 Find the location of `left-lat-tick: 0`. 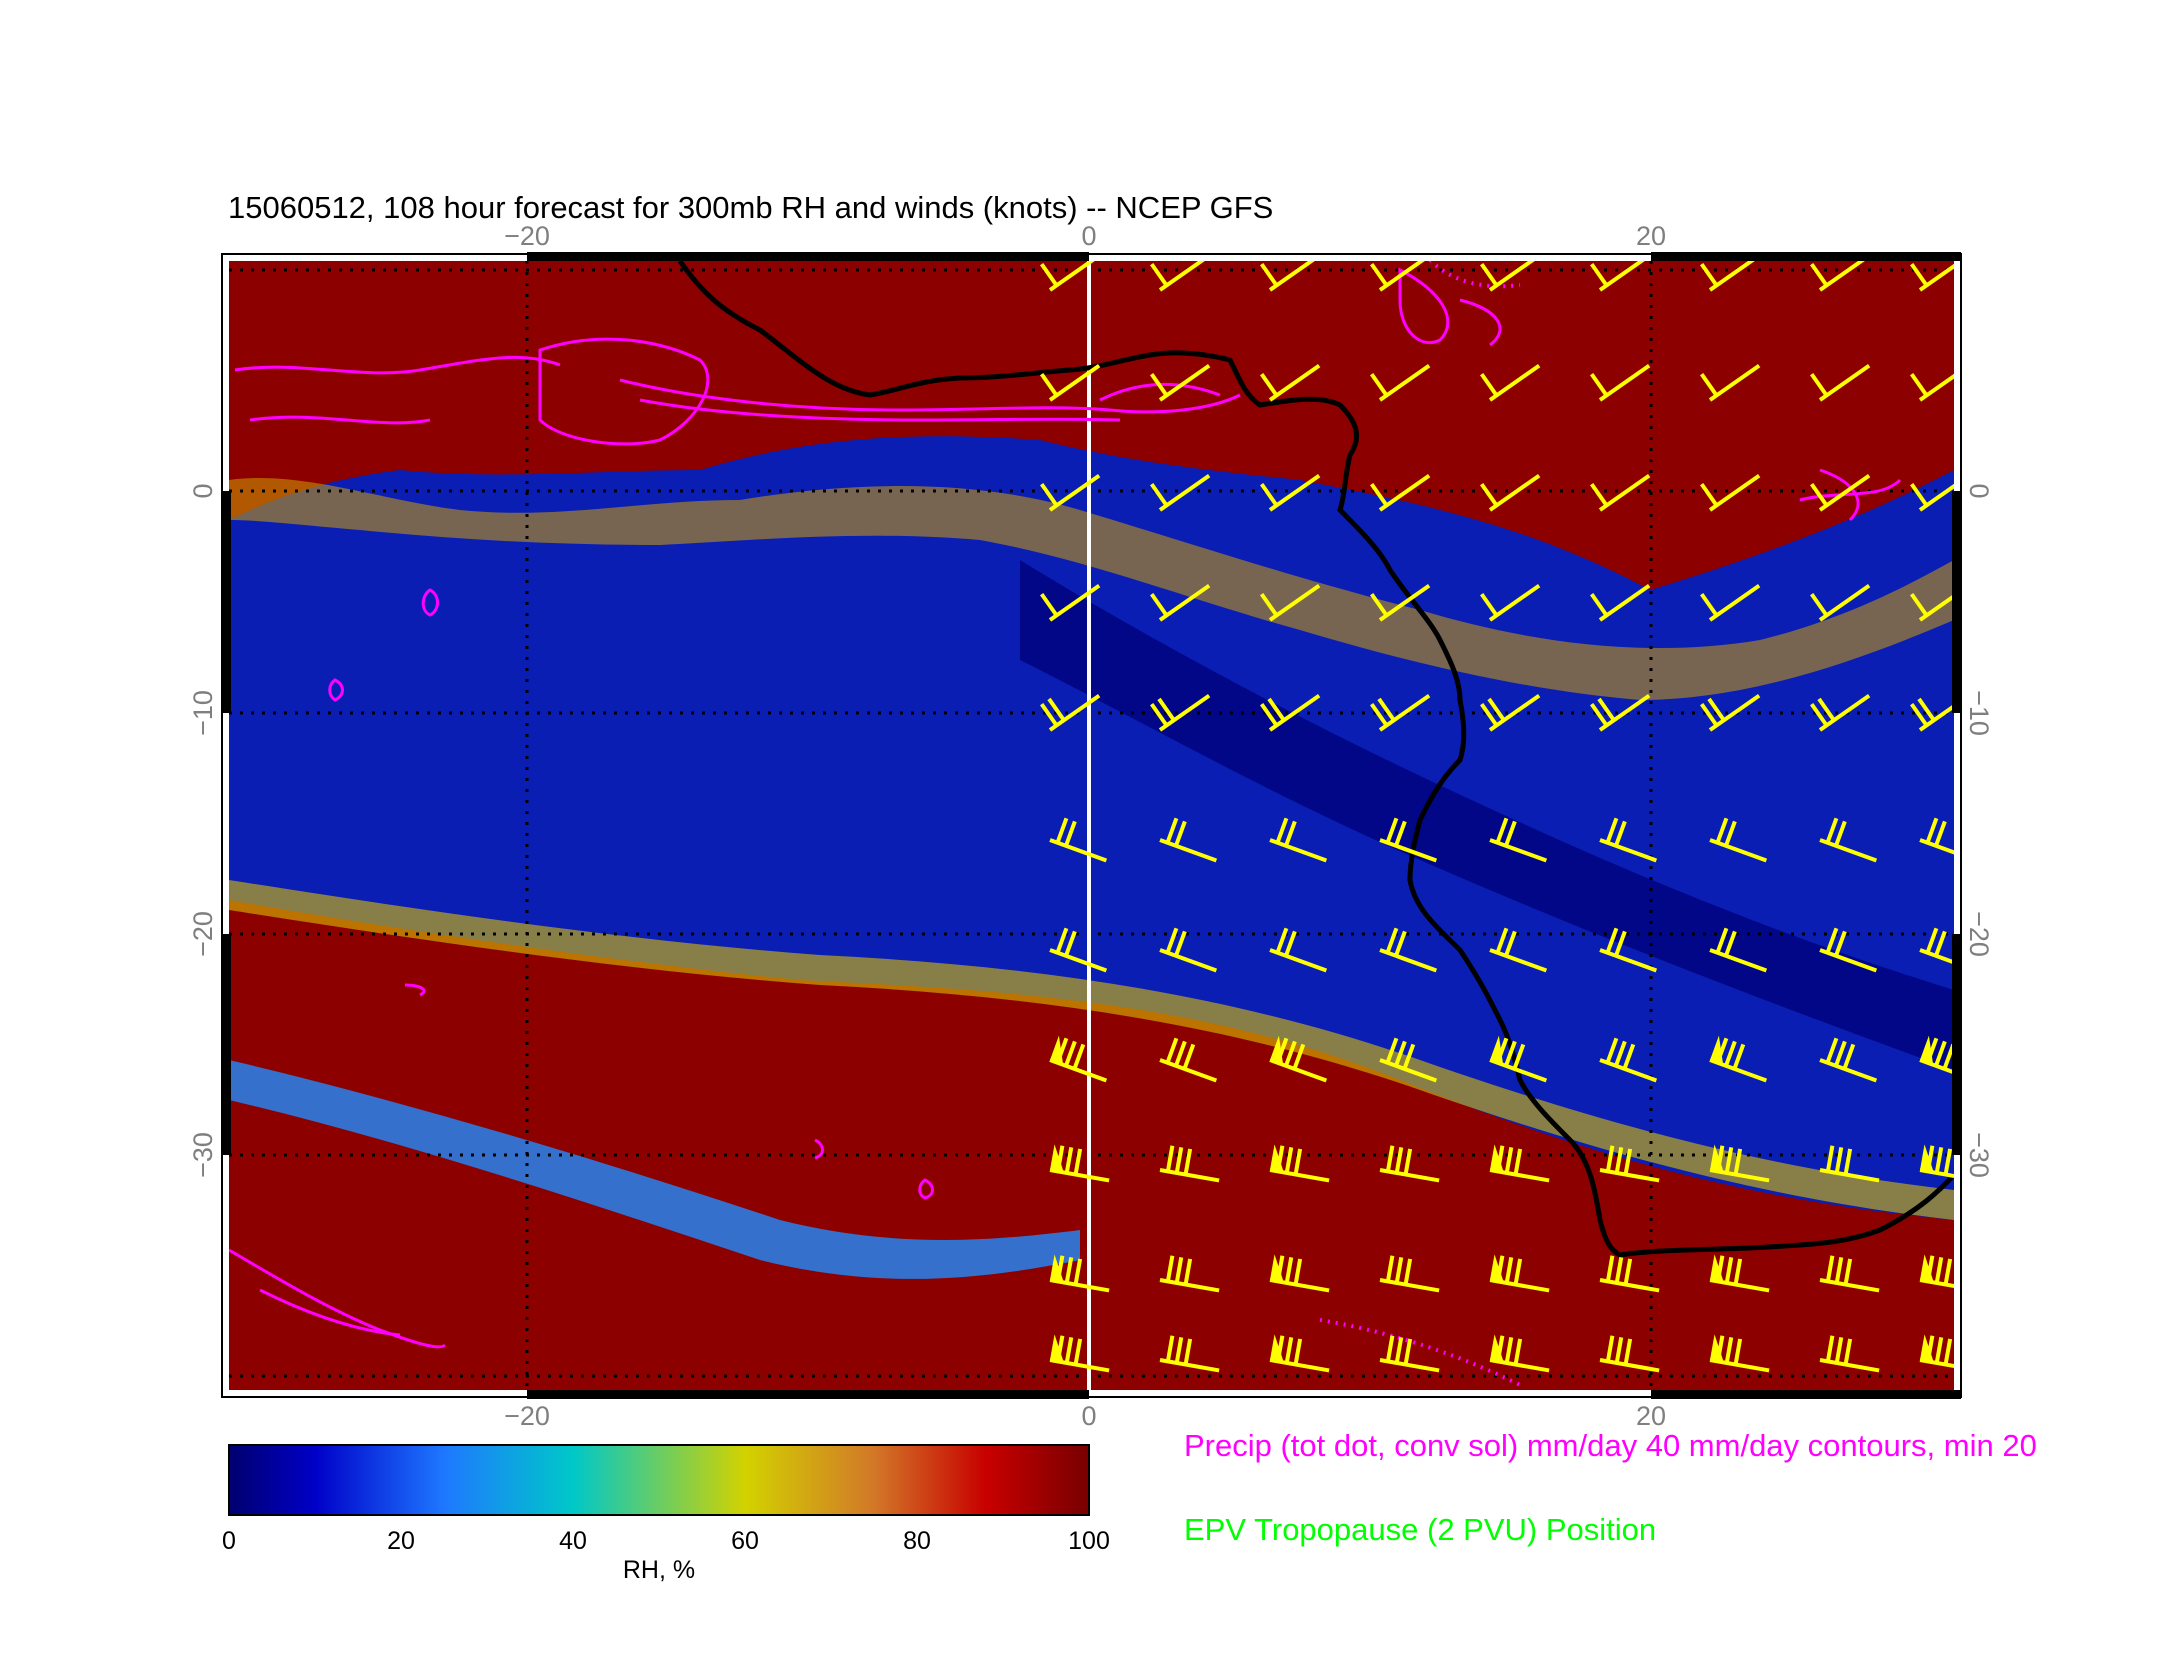

left-lat-tick: 0 is located at coordinates (203, 490).